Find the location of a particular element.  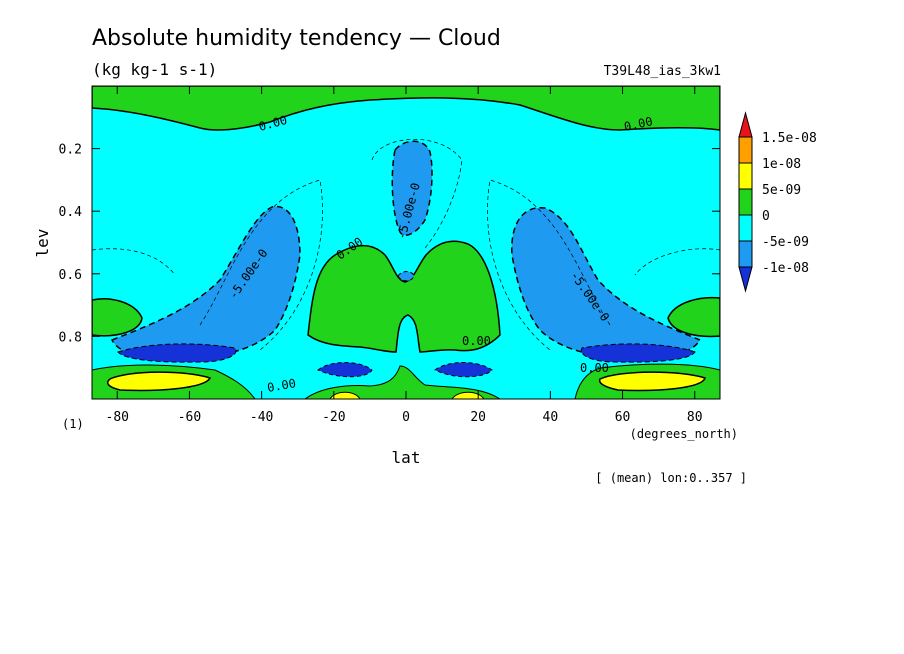

y-tick-label: 0.8 is located at coordinates (70, 337).